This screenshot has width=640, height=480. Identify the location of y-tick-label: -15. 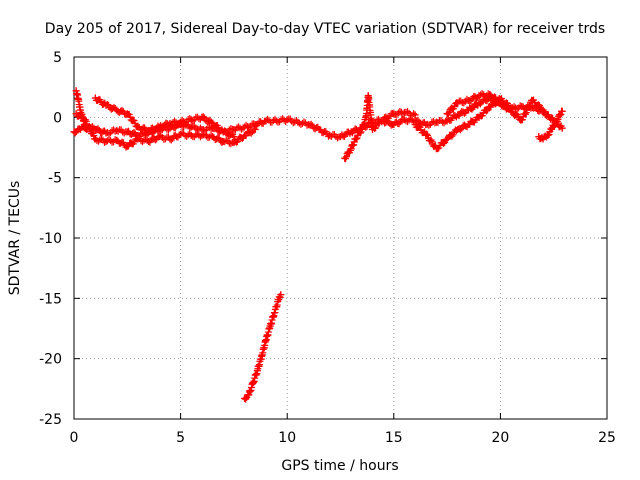
(50, 299).